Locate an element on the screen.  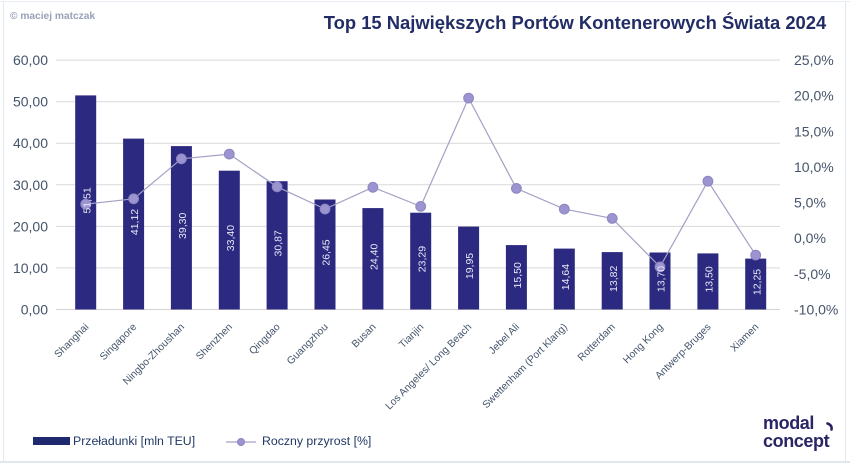
svg-text: 0,00 is located at coordinates (34, 310).